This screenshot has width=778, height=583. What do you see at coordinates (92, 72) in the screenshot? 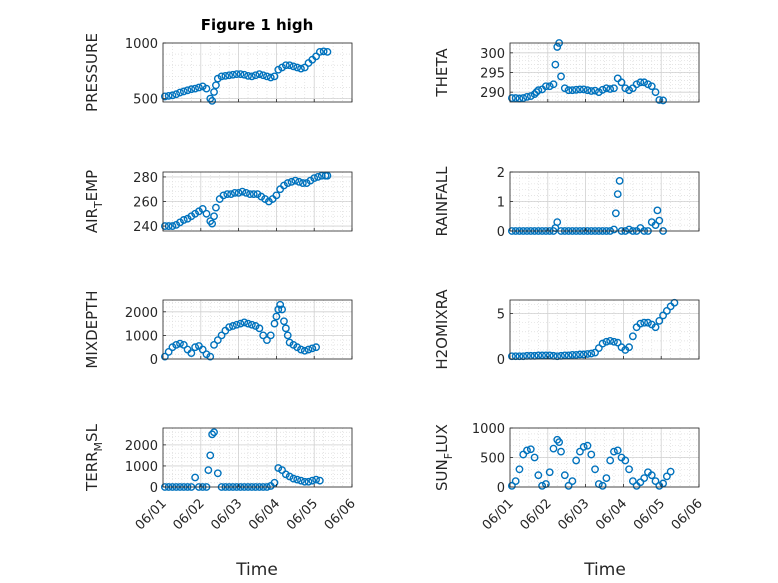
I see `y-axis-label: PRESSURE` at bounding box center [92, 72].